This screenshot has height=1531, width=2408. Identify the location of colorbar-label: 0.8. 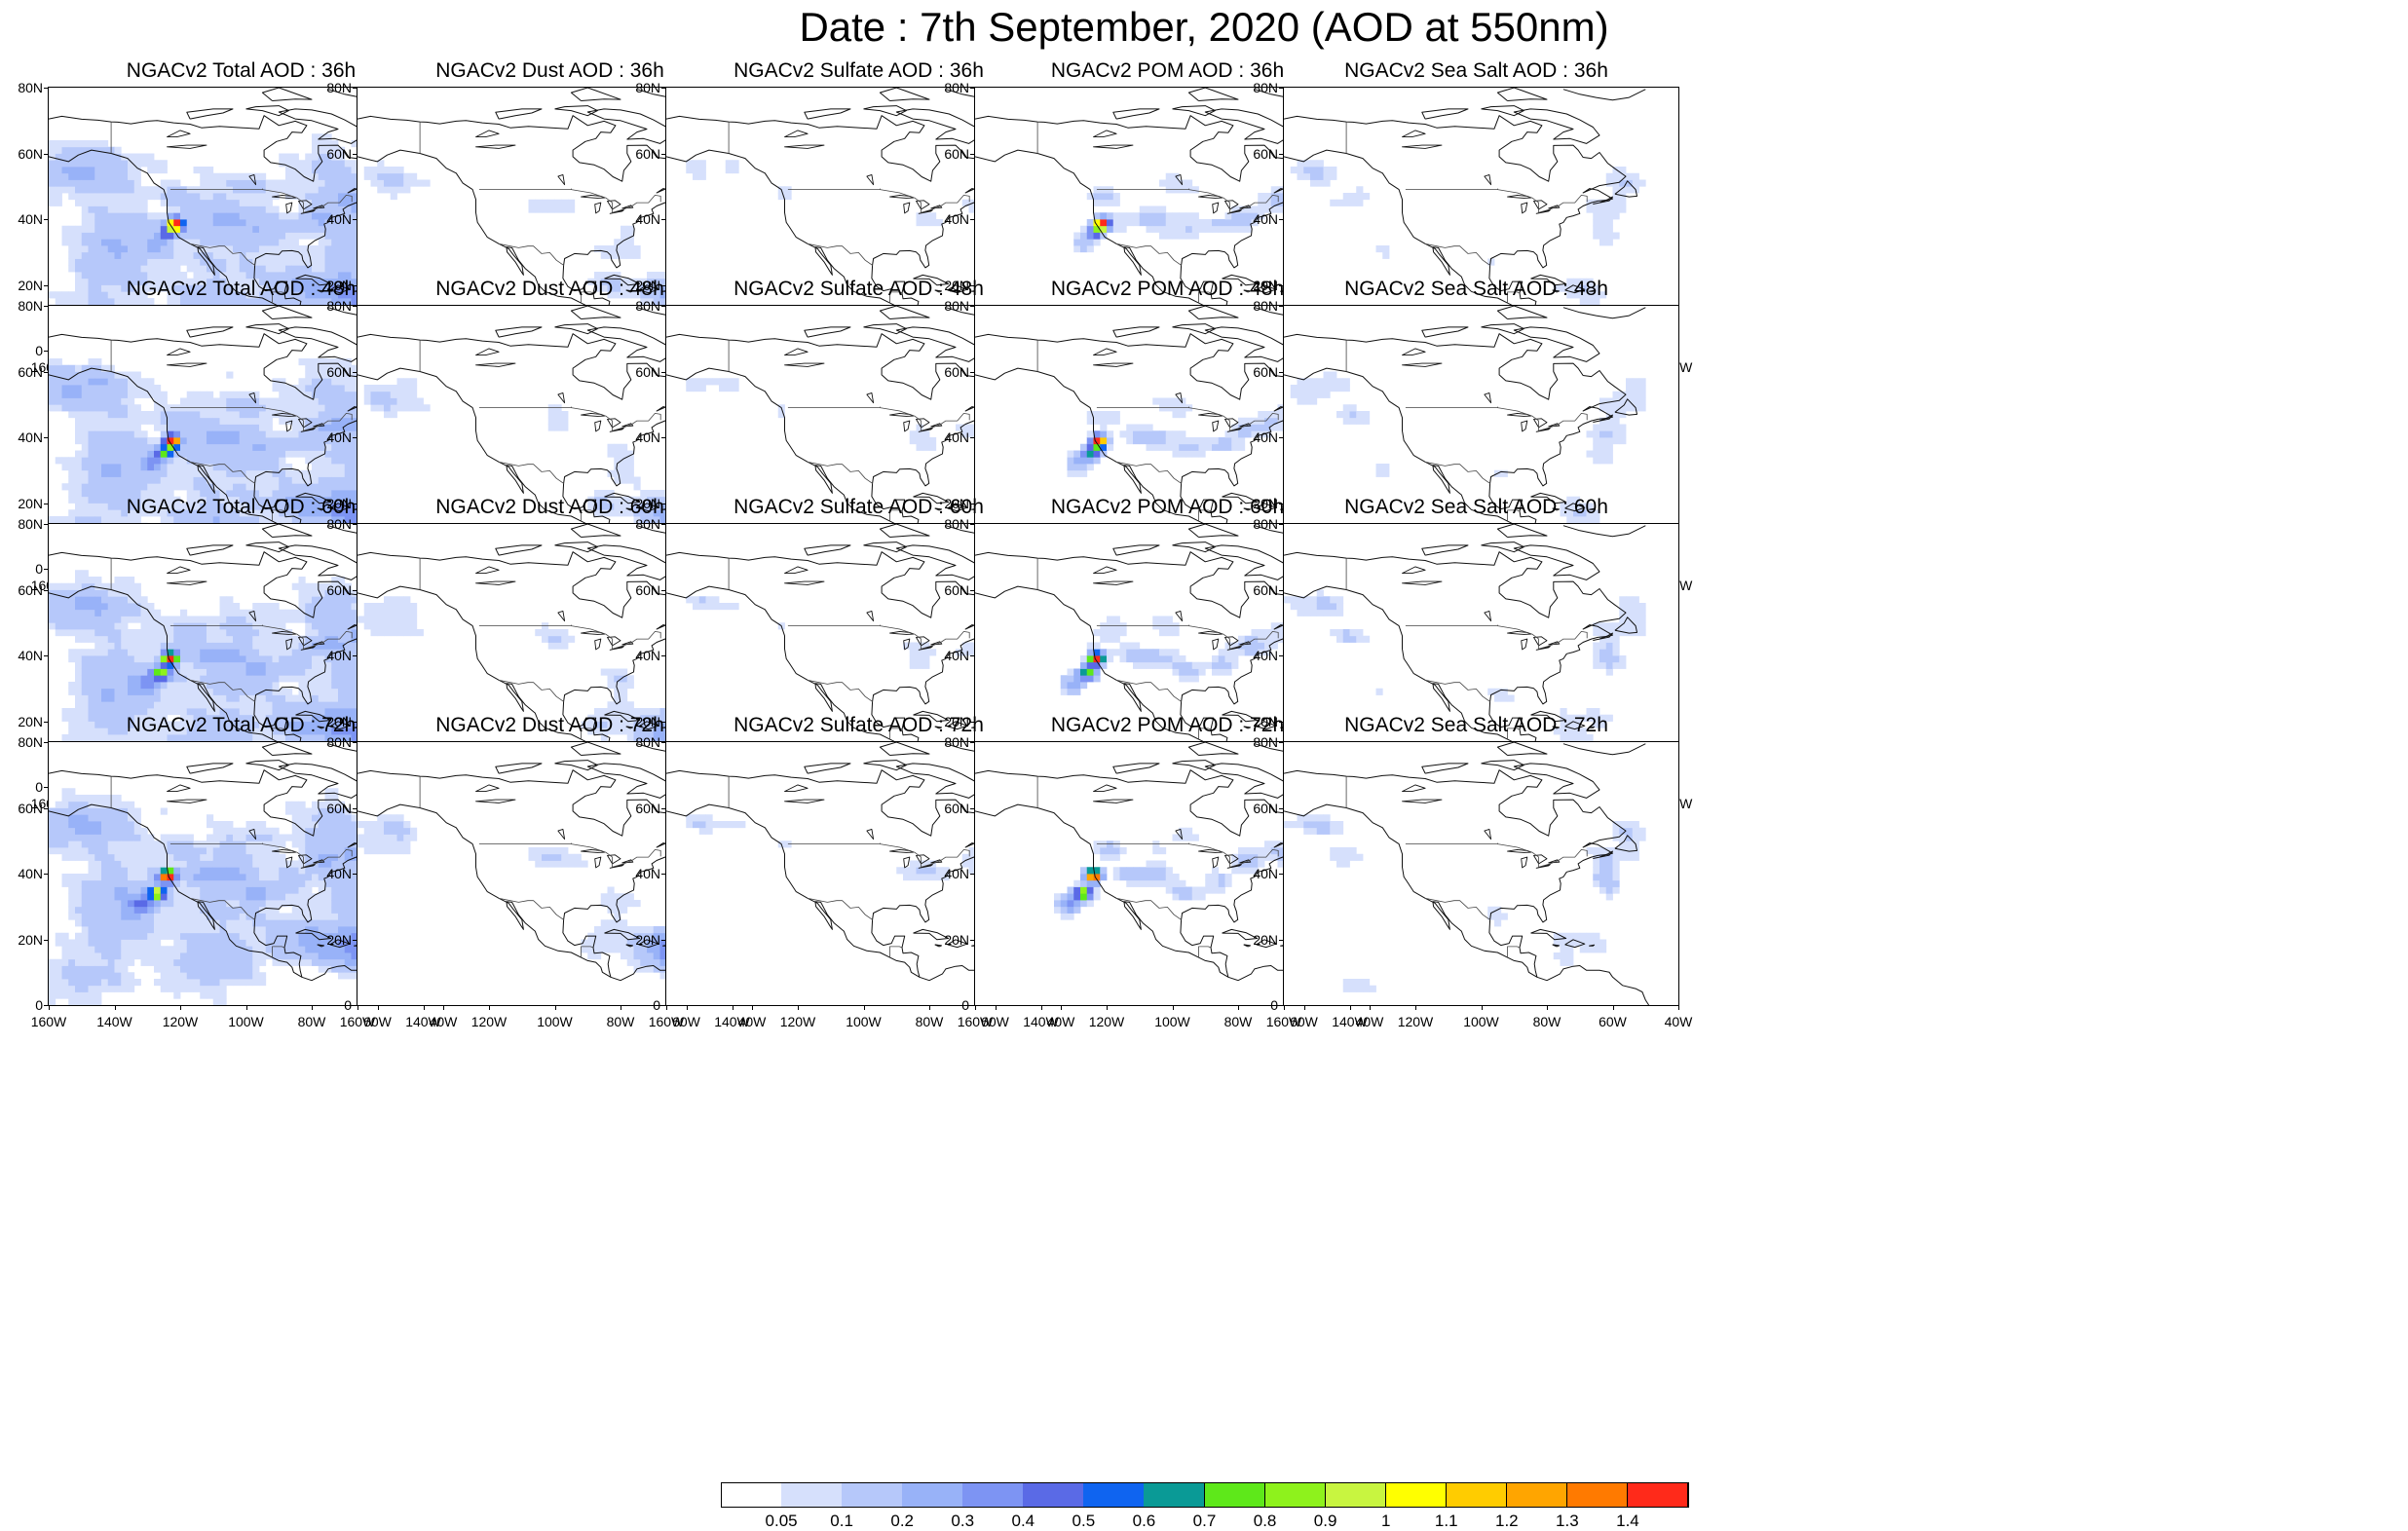
(1265, 1521).